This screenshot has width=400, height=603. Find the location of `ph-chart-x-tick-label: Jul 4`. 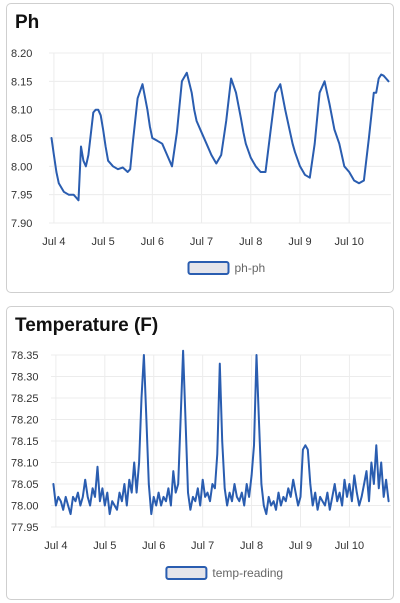

ph-chart-x-tick-label: Jul 4 is located at coordinates (53, 242).